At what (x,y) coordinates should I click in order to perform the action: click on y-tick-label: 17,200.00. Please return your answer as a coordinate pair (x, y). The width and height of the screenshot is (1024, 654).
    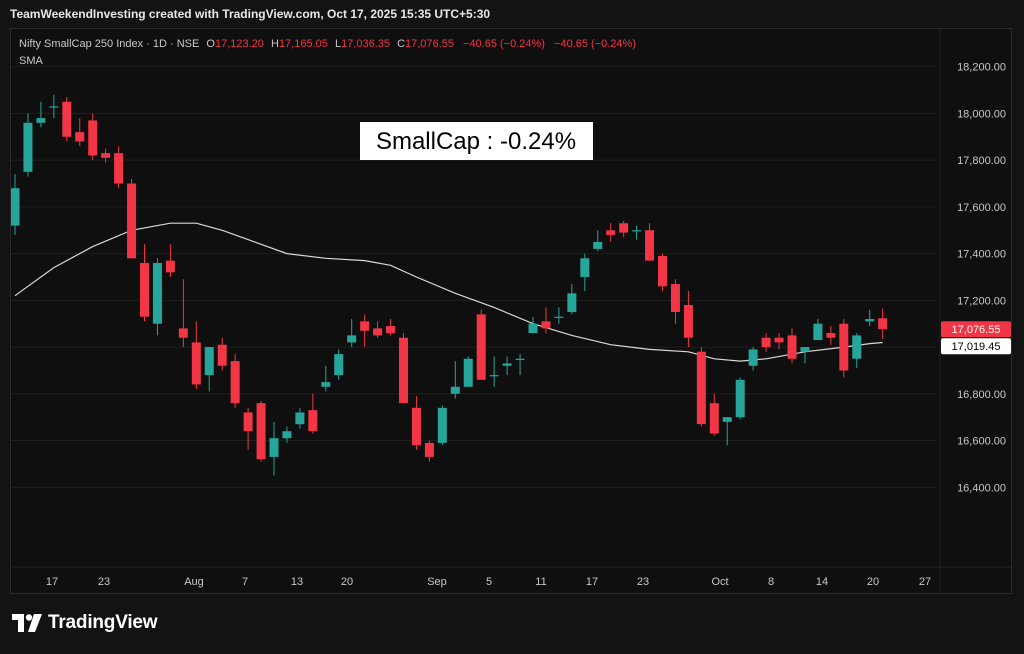
    Looking at the image, I should click on (981, 301).